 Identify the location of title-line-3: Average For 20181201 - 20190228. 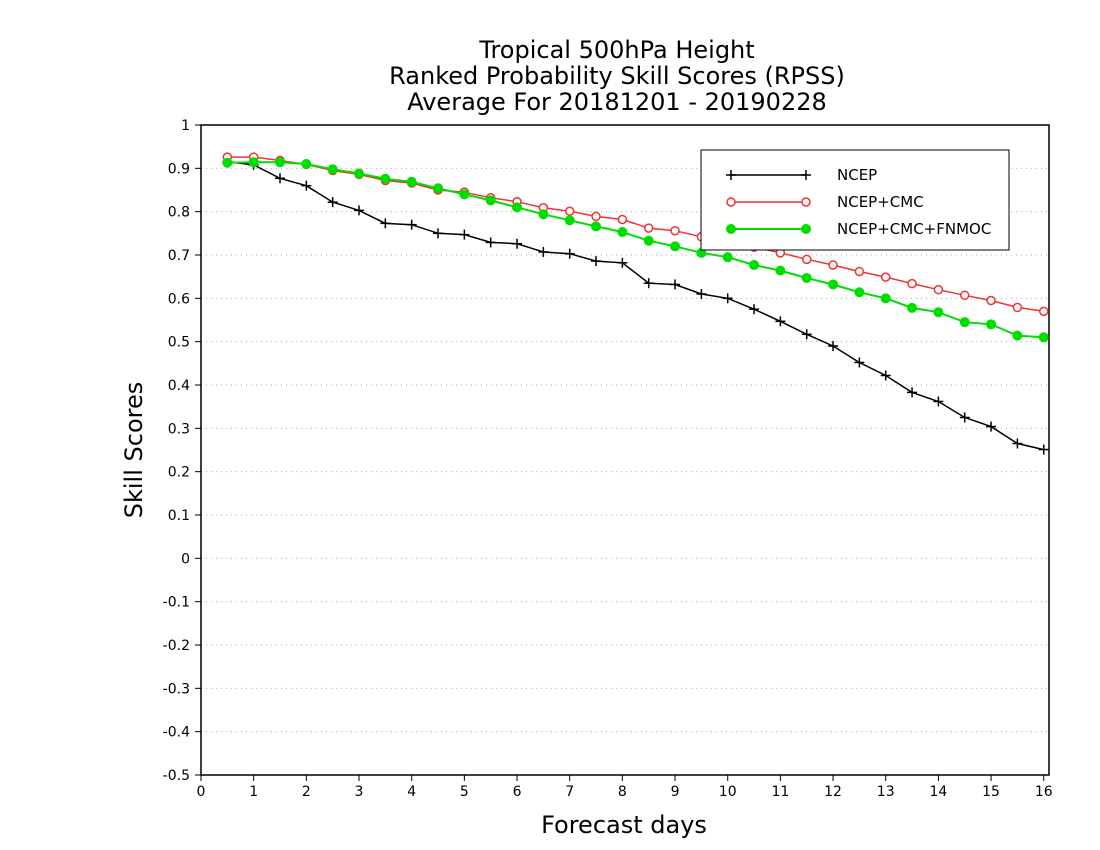
(617, 102).